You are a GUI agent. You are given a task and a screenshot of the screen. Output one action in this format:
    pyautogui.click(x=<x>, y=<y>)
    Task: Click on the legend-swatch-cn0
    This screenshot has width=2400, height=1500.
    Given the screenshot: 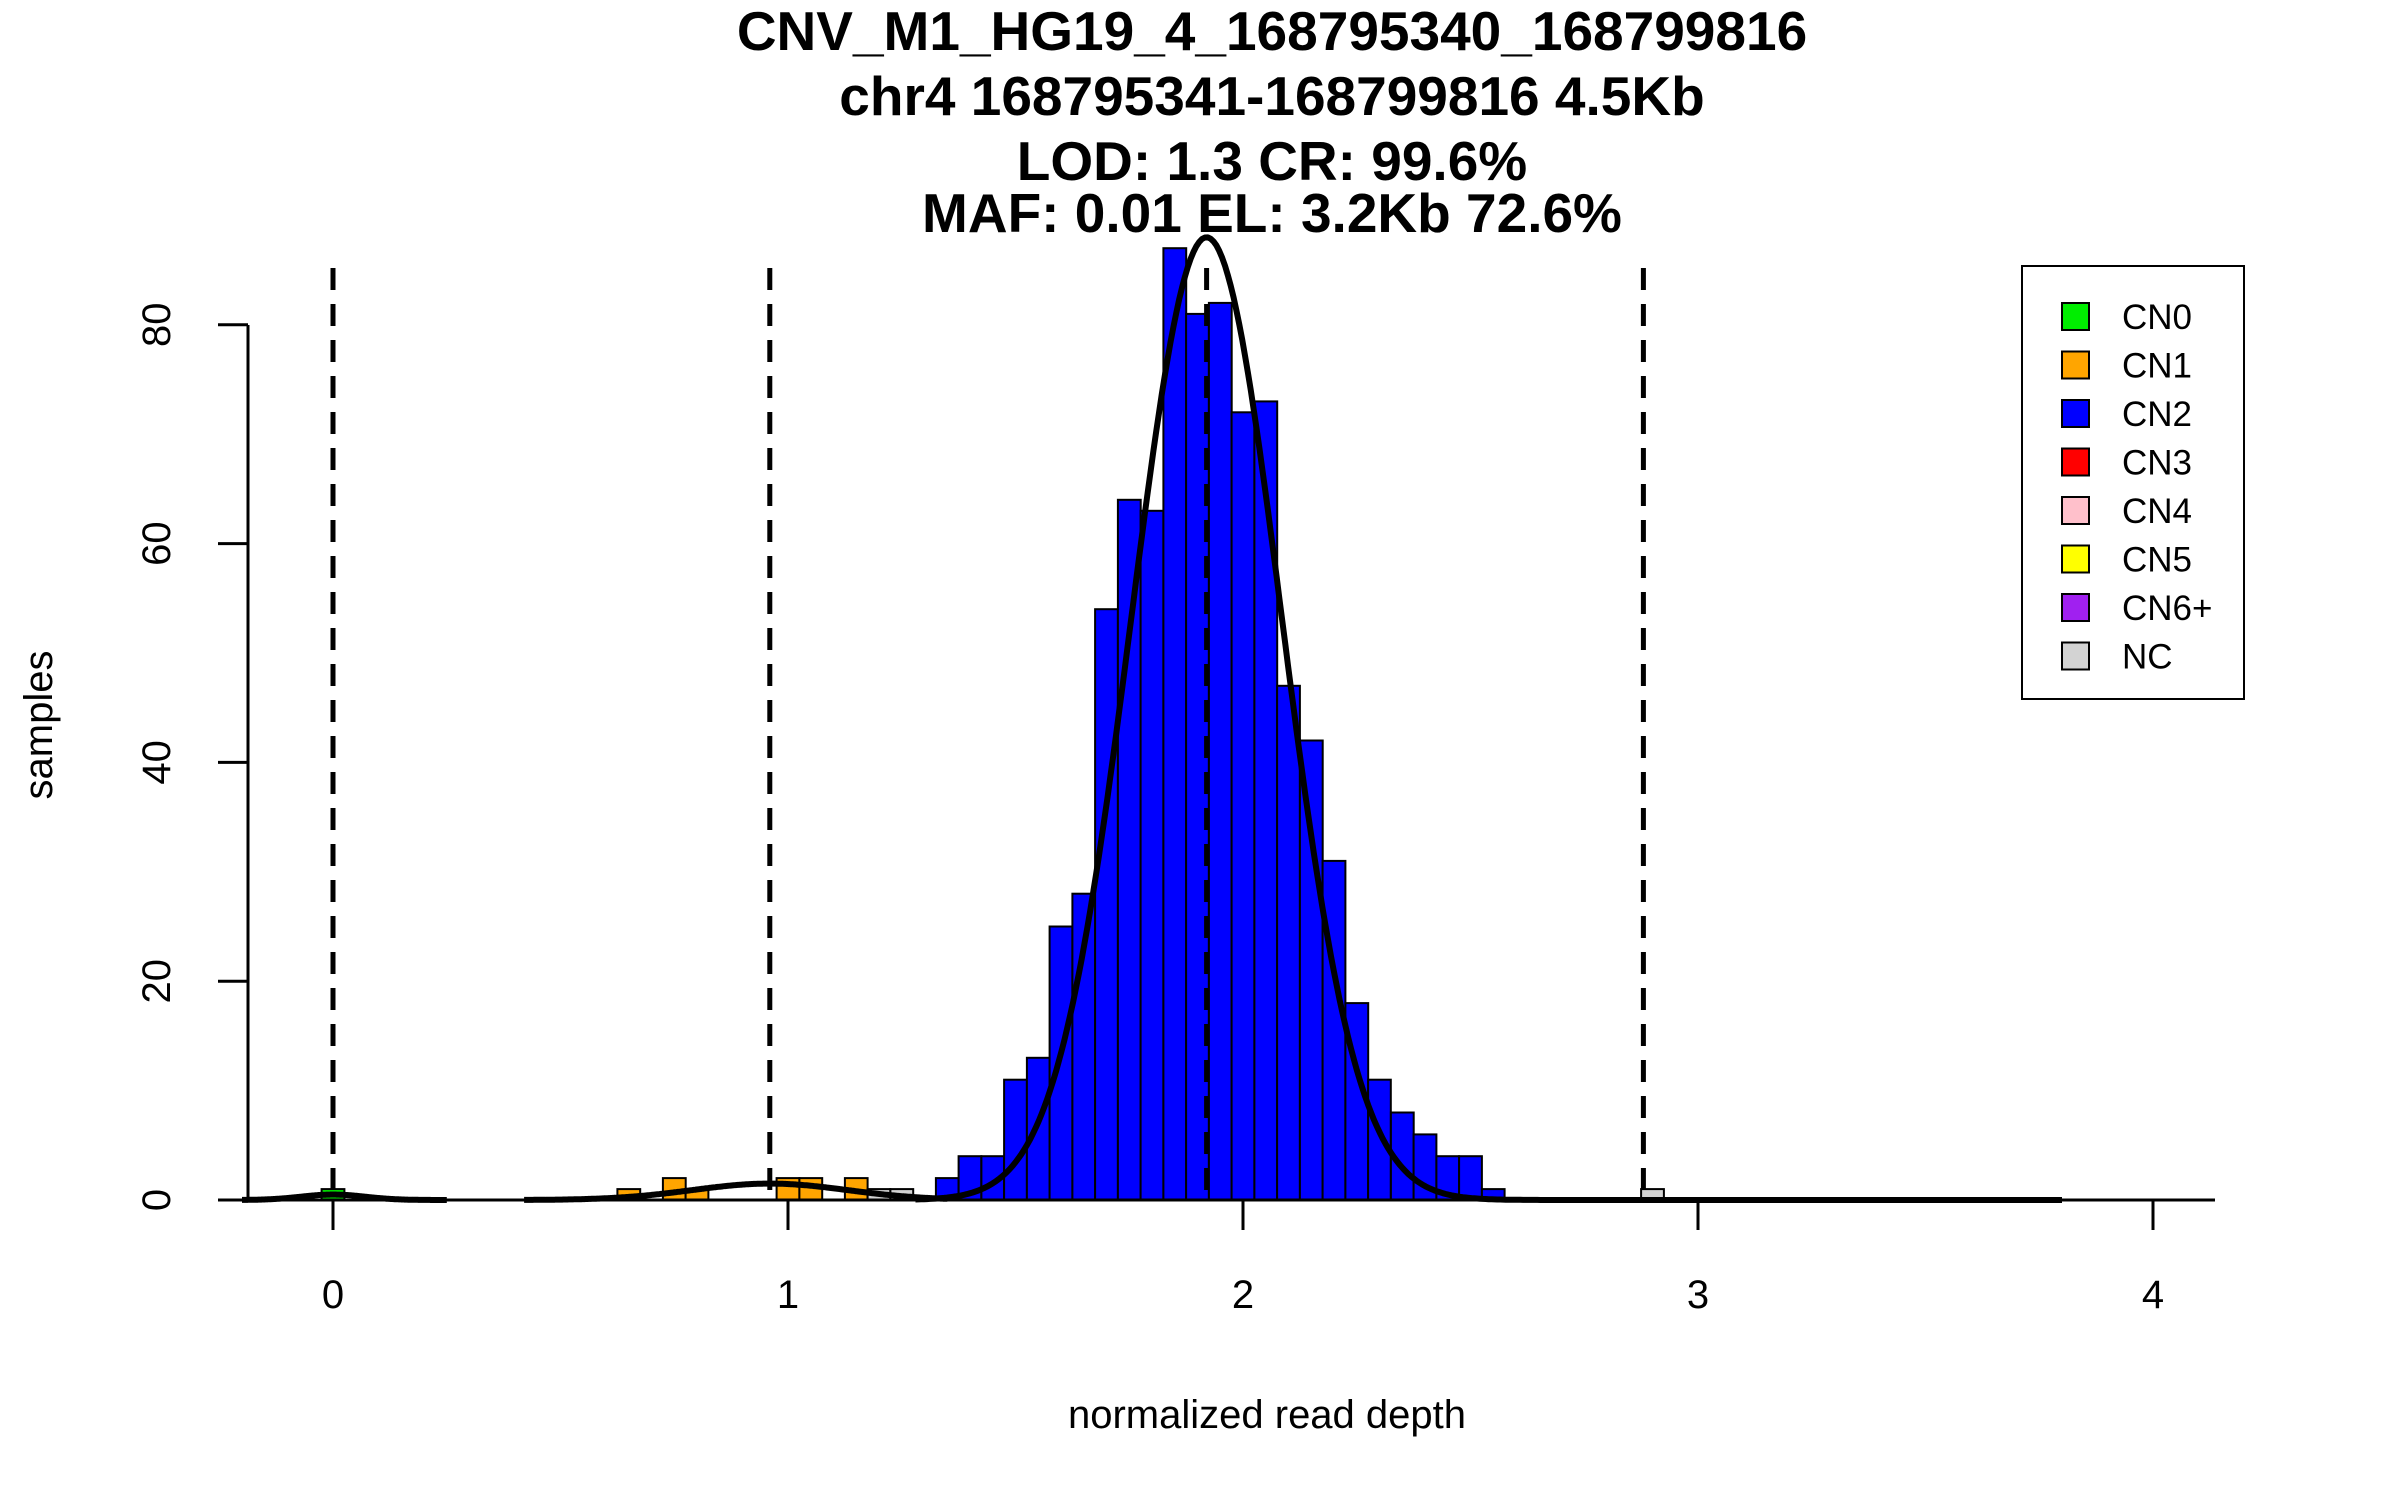 What is the action you would take?
    pyautogui.click(x=2075, y=316)
    